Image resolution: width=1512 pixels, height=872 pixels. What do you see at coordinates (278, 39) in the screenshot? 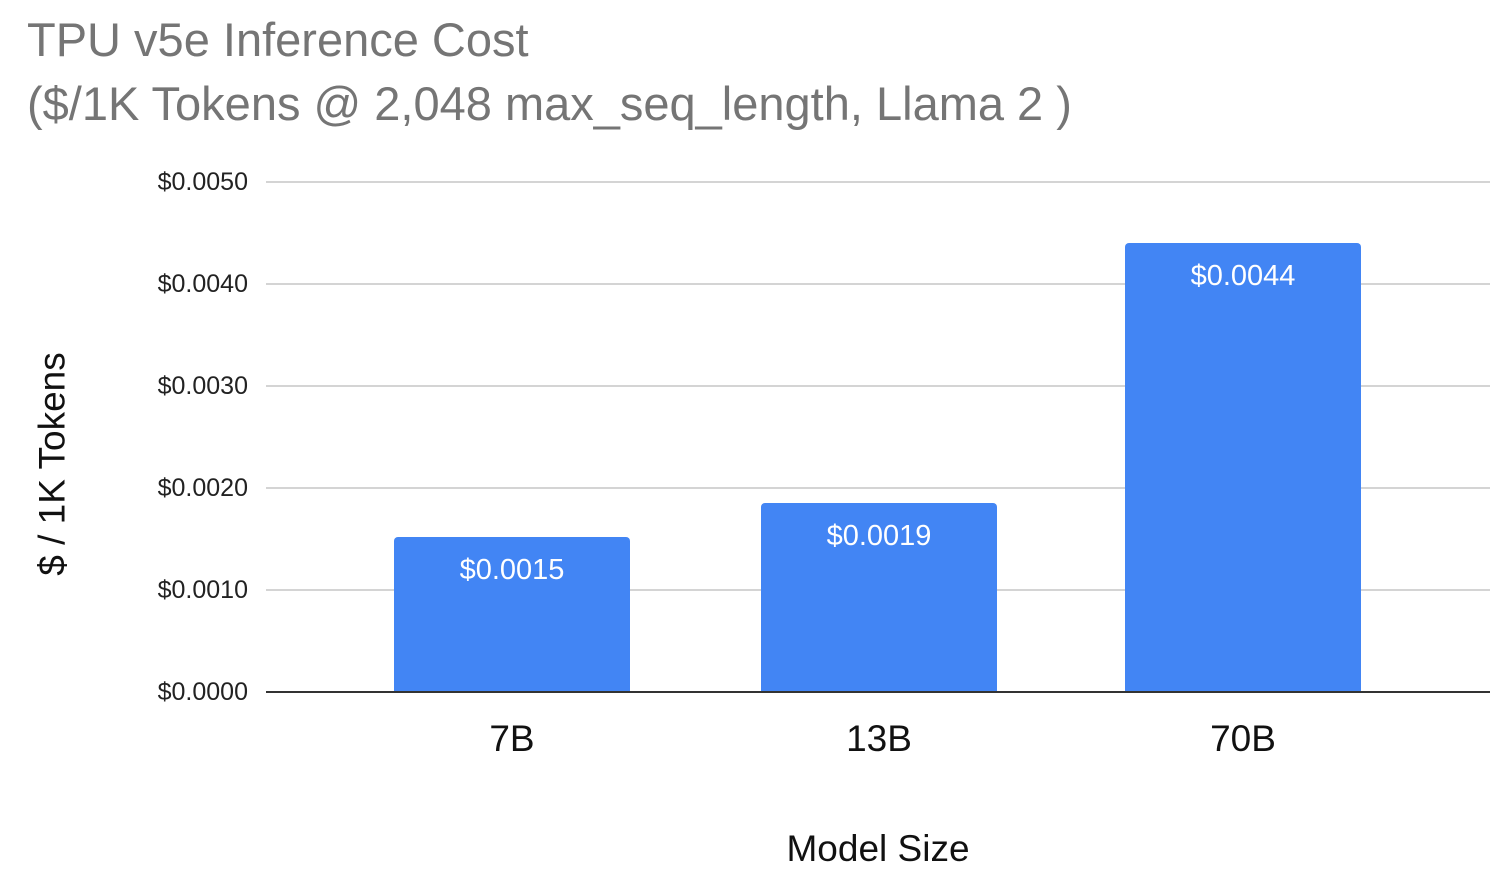
I see `chart-title: TPU v5e Inference Cost` at bounding box center [278, 39].